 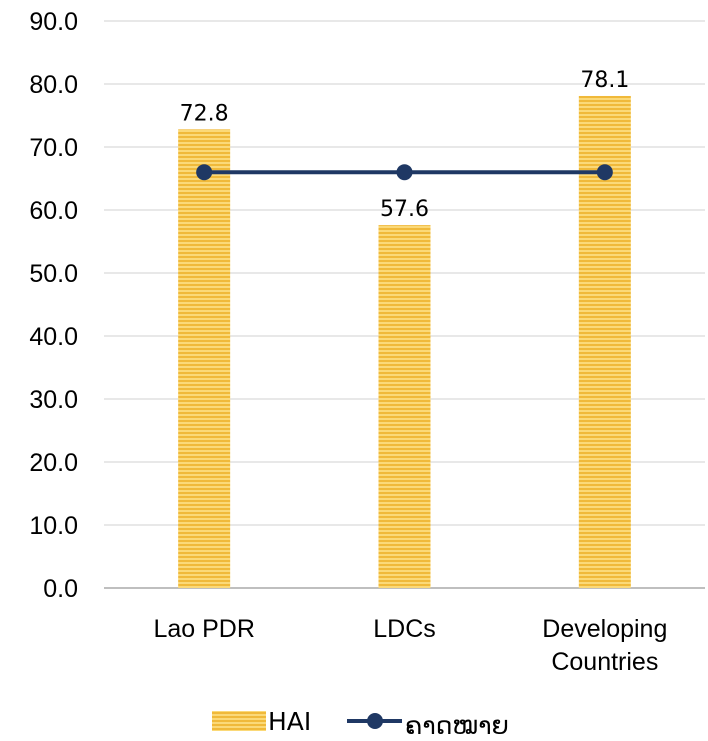 I want to click on bar-value-label: 72.8, so click(x=204, y=113).